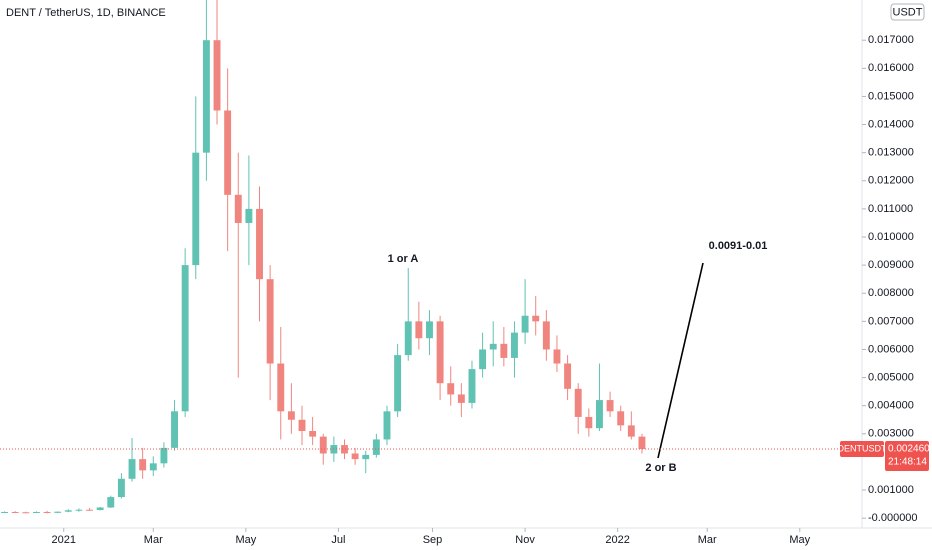 The height and width of the screenshot is (550, 932). What do you see at coordinates (738, 246) in the screenshot?
I see `annotation: 0.0091-0.01` at bounding box center [738, 246].